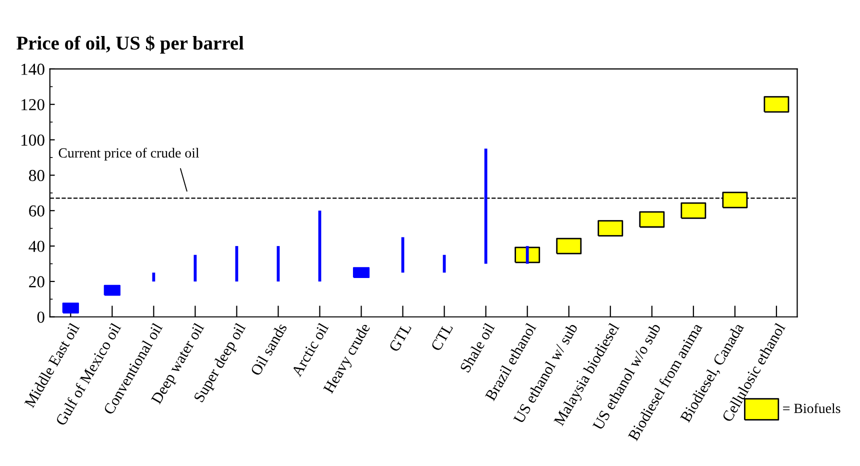  Describe the element at coordinates (129, 154) in the screenshot. I see `ref-line-label: Current price of crude oil` at that location.